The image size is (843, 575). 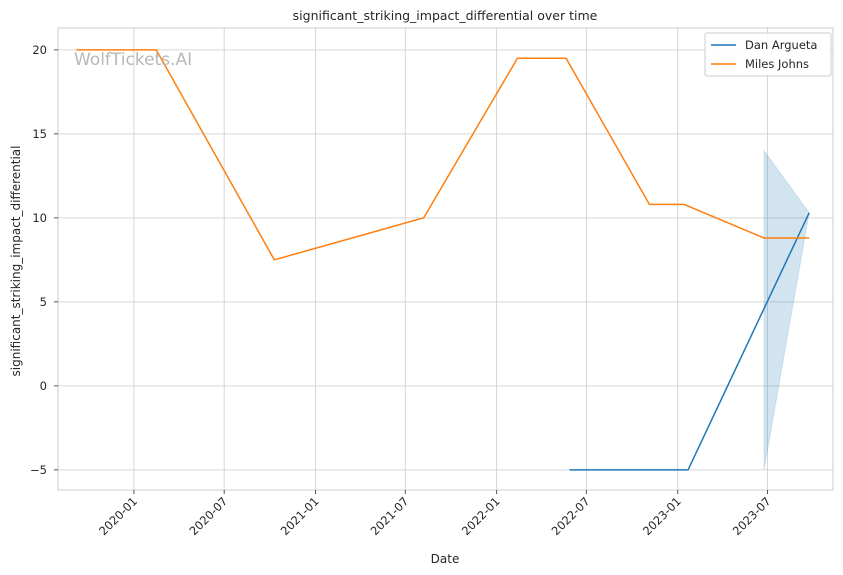 I want to click on y-axis-ticks: −5 0 5 10 15 20, so click(x=44, y=260).